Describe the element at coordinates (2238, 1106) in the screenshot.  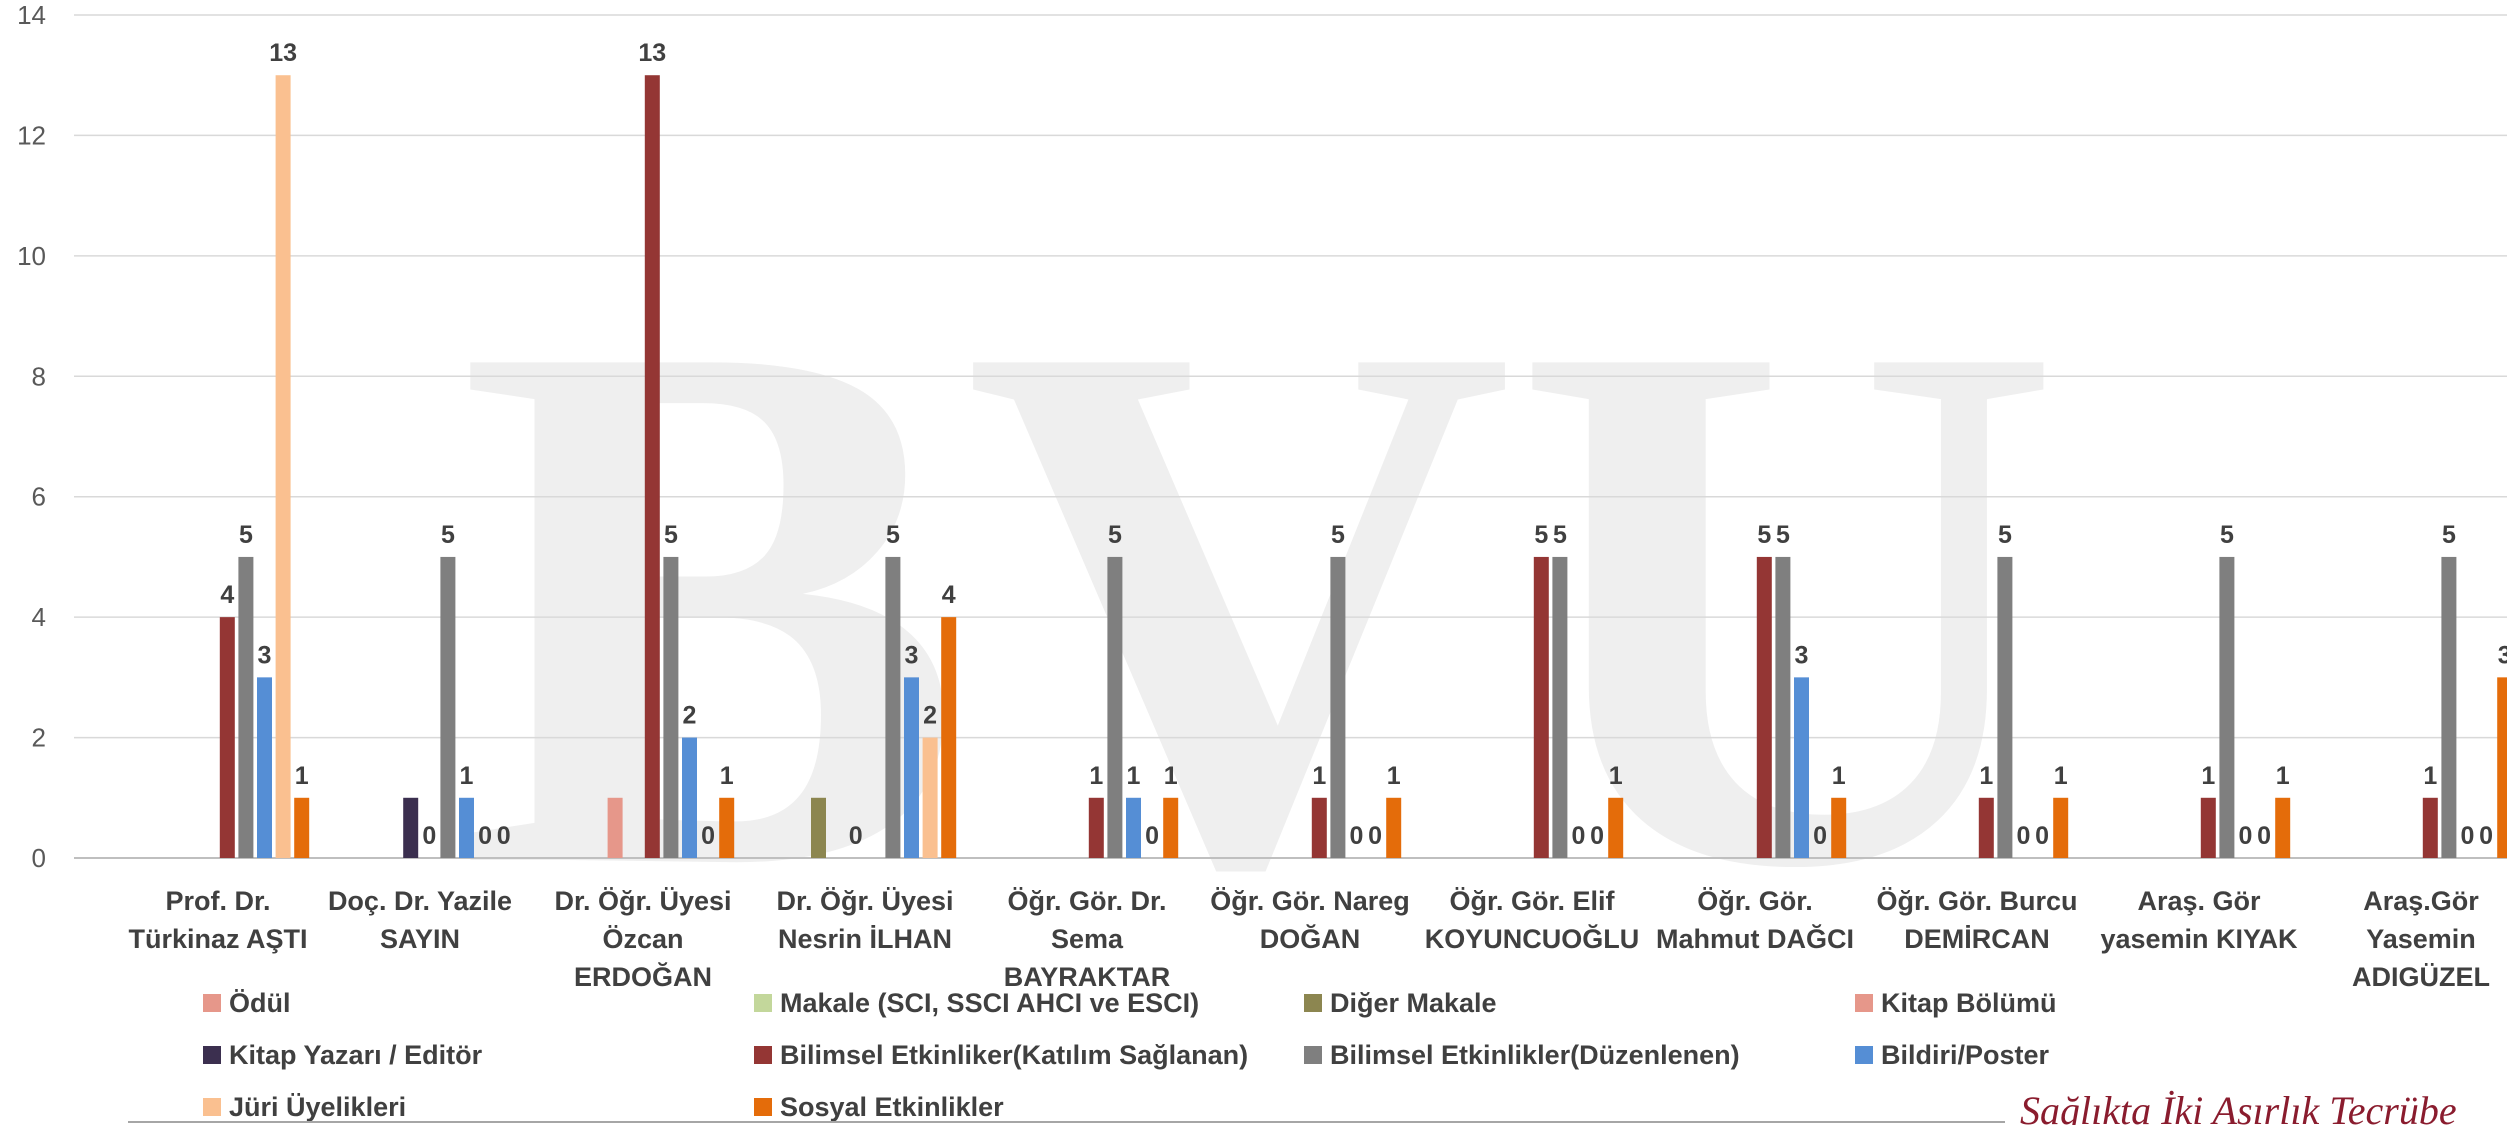
I see `slogan-text: Sağlıkta İki Asırlık Tecrübe` at that location.